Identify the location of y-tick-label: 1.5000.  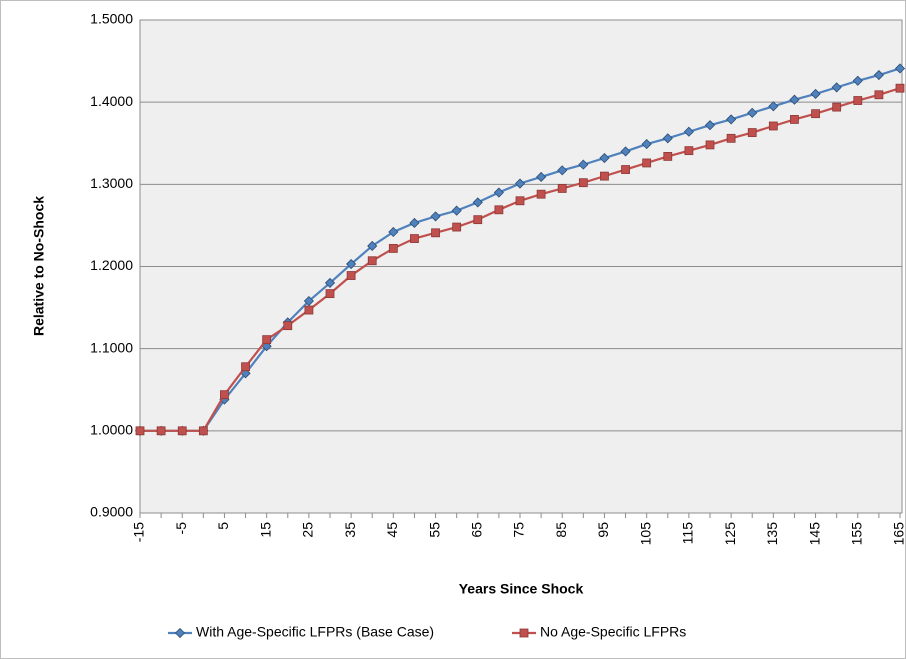
(111, 19).